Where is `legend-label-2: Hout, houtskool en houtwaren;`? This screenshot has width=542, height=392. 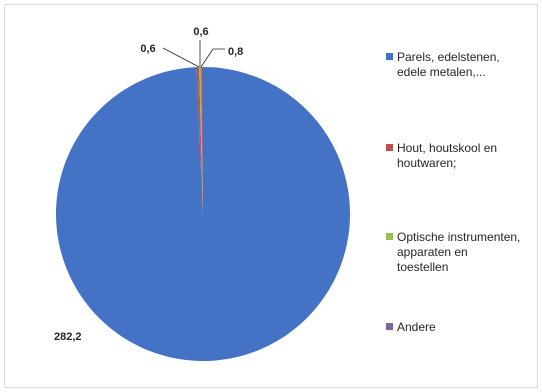
legend-label-2: Hout, houtskool en houtwaren; is located at coordinates (447, 155).